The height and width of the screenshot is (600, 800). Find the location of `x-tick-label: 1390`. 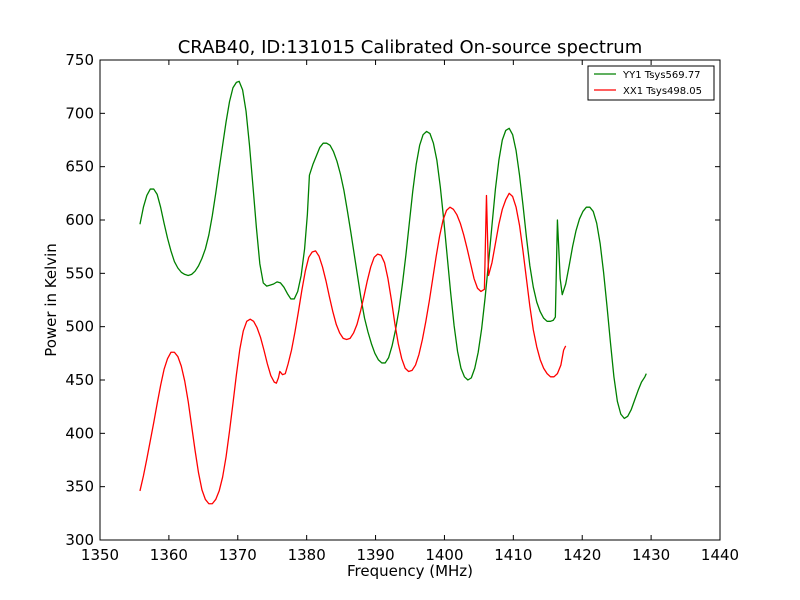

x-tick-label: 1390 is located at coordinates (375, 555).